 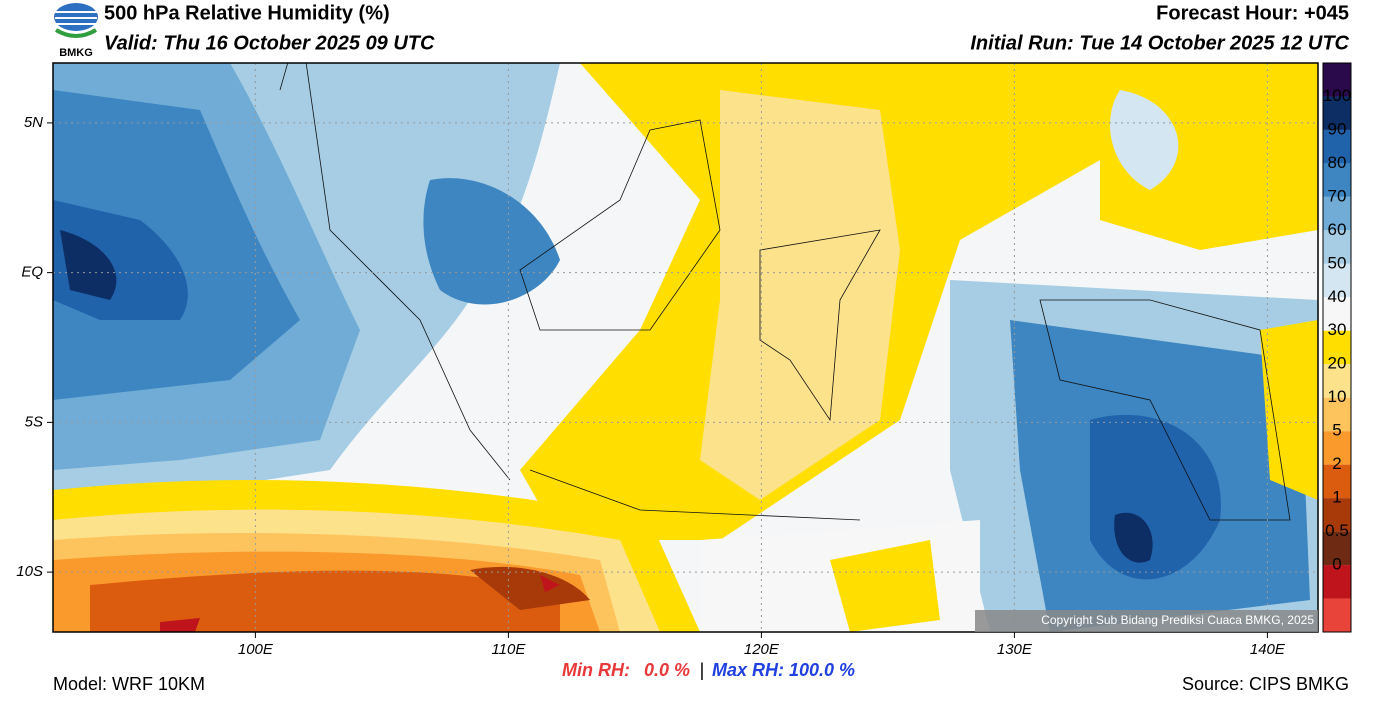 What do you see at coordinates (1252, 13) in the screenshot?
I see `forecast-hour: Forecast Hour: +045` at bounding box center [1252, 13].